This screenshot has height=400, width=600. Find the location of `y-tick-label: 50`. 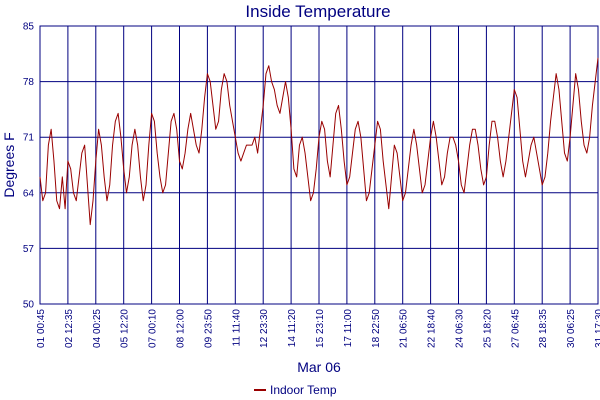

y-tick-label: 50 is located at coordinates (29, 305).